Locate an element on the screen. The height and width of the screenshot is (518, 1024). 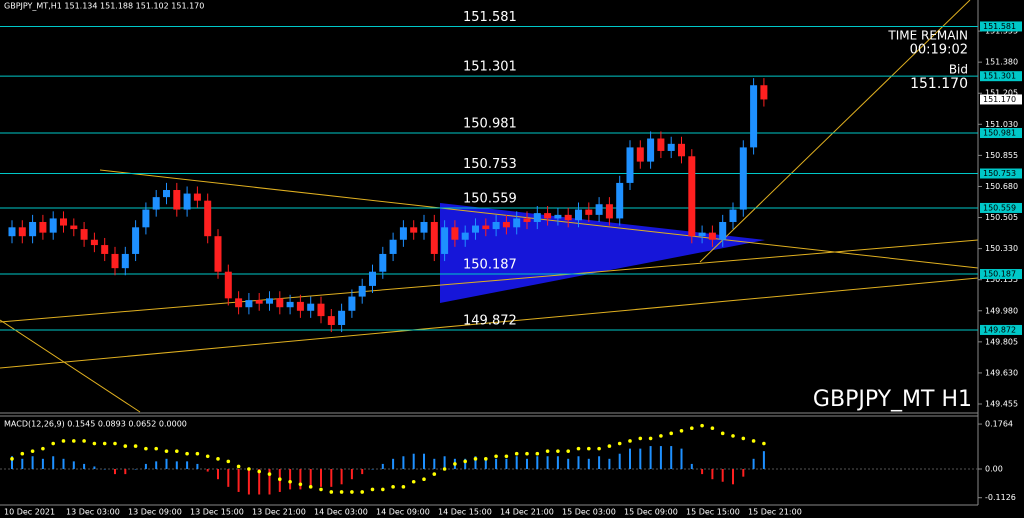
level-tag-label: 150.981 is located at coordinates (999, 133).